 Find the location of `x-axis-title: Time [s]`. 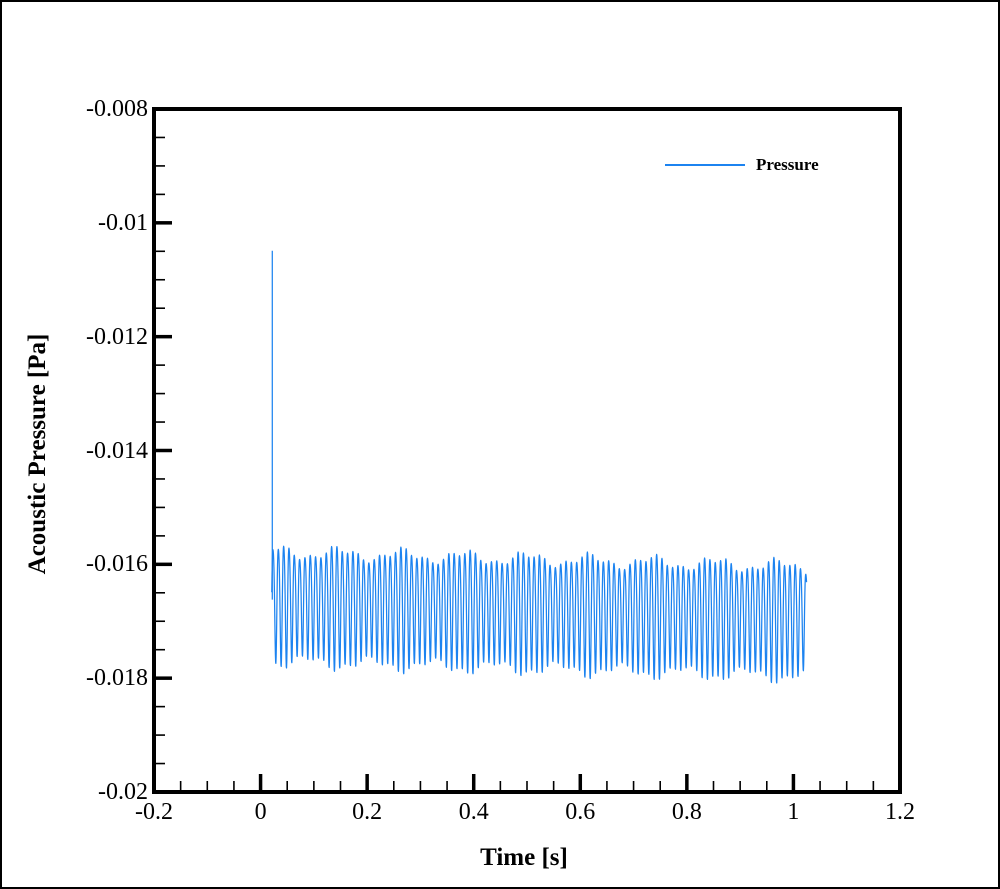

x-axis-title: Time [s] is located at coordinates (524, 857).